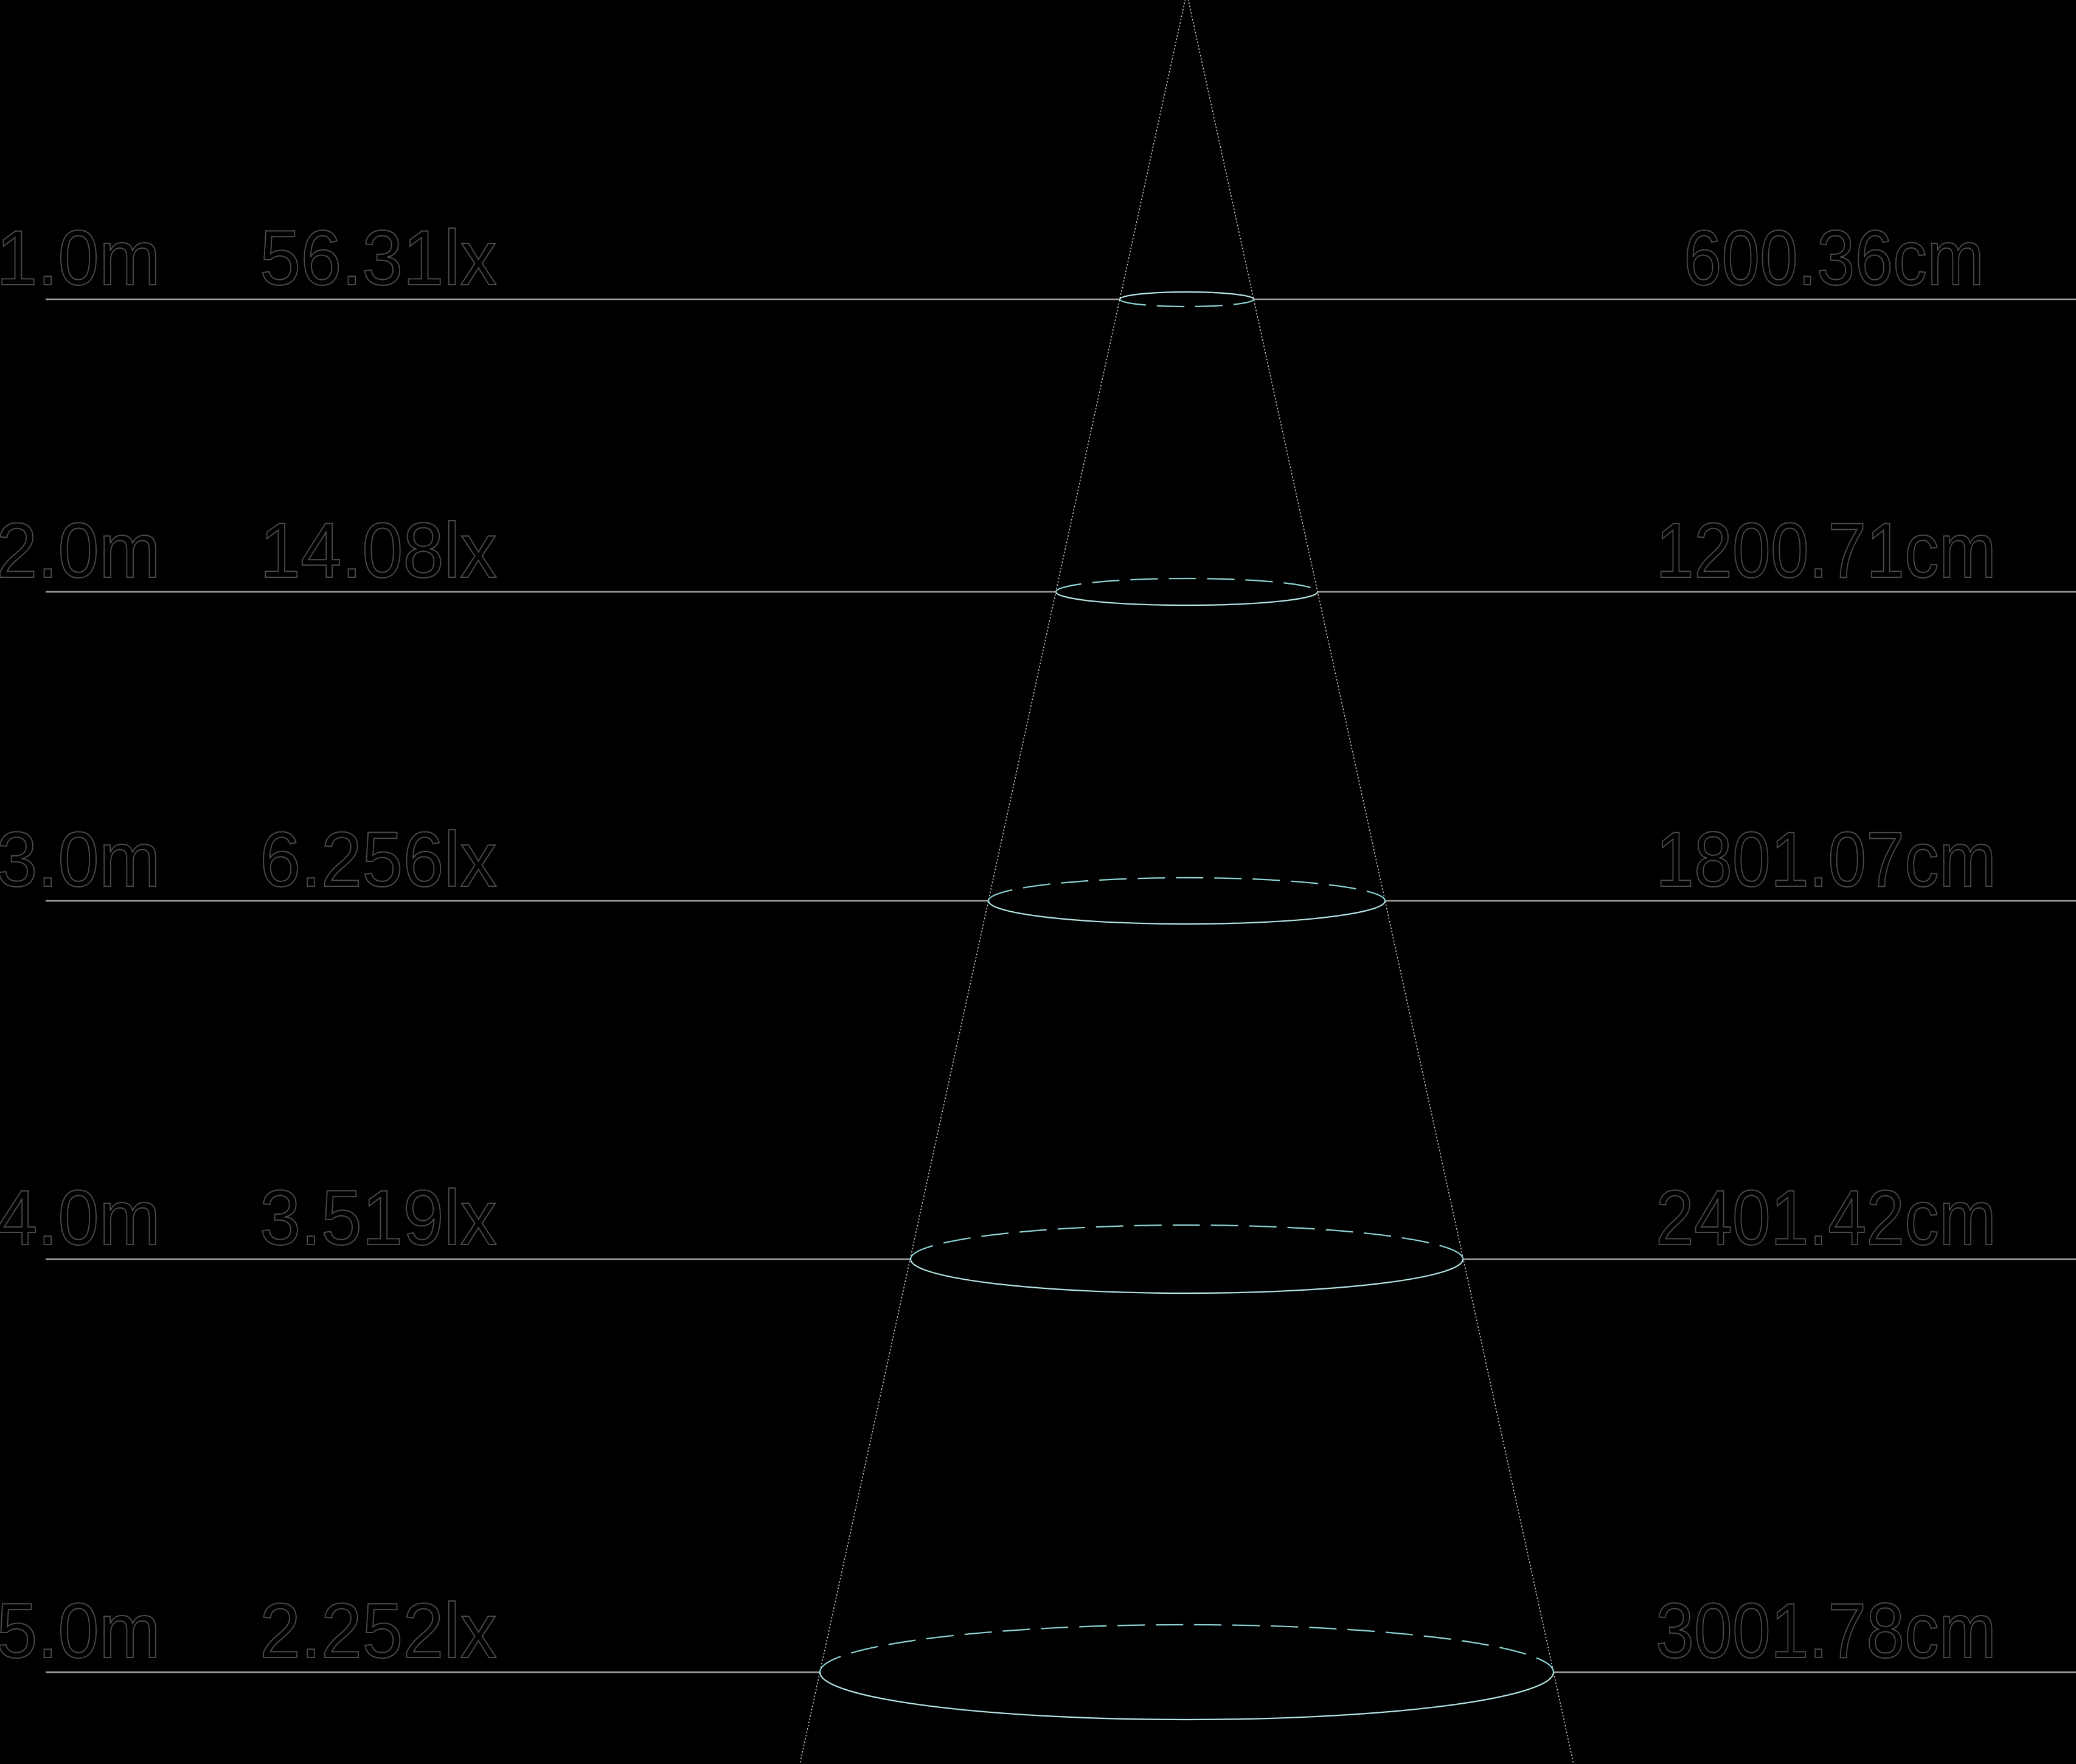 This screenshot has width=2076, height=1764. Describe the element at coordinates (1826, 550) in the screenshot. I see `diameter-label-2m: 1200.71cm` at that location.